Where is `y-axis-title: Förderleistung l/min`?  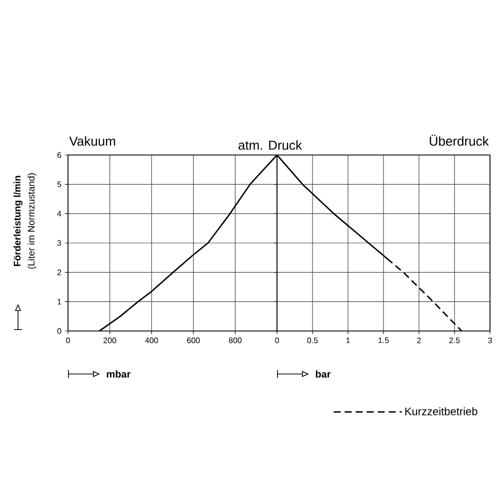 y-axis-title: Förderleistung l/min is located at coordinates (18, 221).